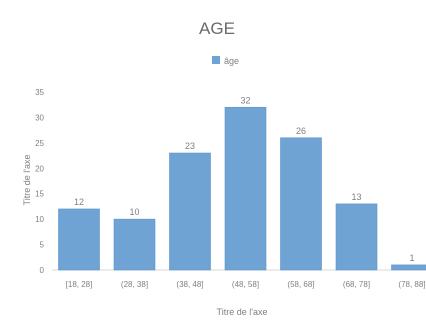  I want to click on y-tick-label: 30, so click(39, 117).